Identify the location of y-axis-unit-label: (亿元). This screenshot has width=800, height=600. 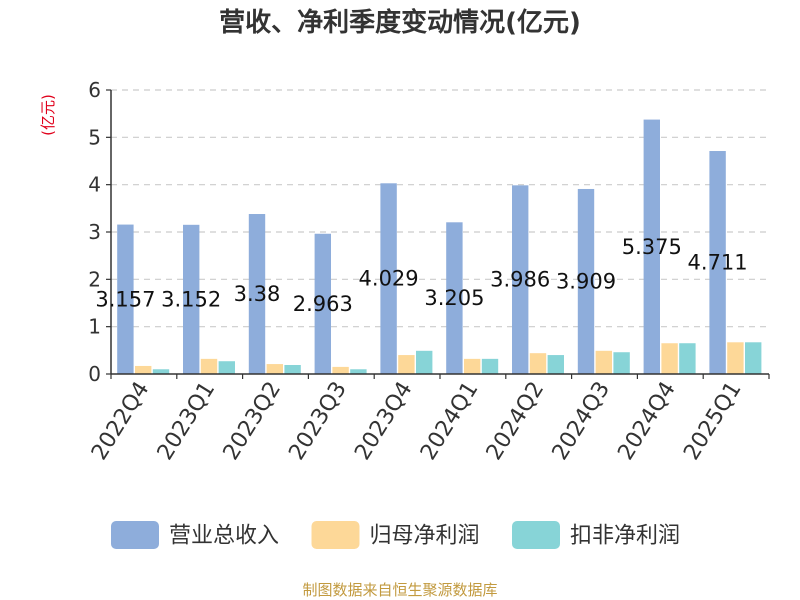
(48, 115).